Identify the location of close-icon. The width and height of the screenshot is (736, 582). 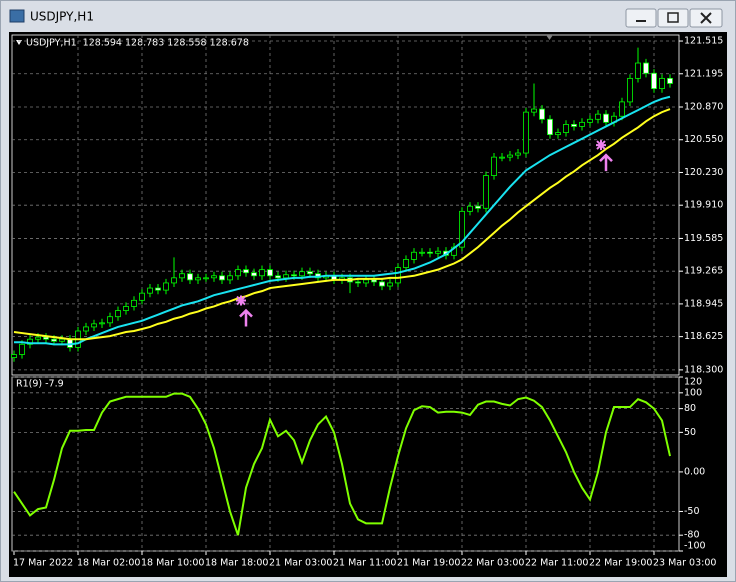
(706, 18).